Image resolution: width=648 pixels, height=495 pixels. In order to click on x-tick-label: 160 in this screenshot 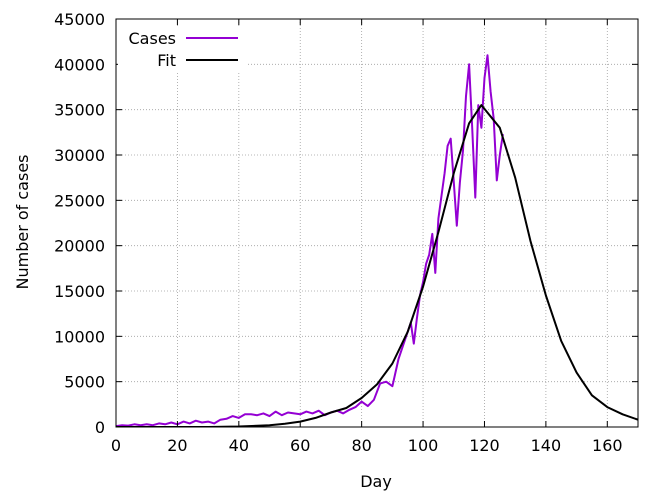, I will do `click(607, 445)`.